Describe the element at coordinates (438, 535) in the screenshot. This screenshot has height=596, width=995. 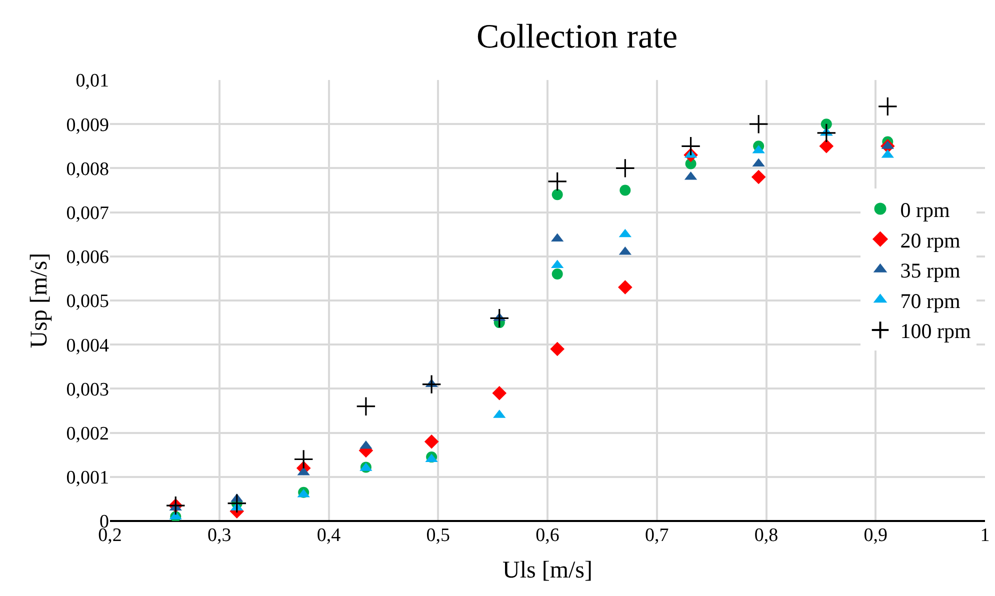
I see `x-tick-label: 0,5` at that location.